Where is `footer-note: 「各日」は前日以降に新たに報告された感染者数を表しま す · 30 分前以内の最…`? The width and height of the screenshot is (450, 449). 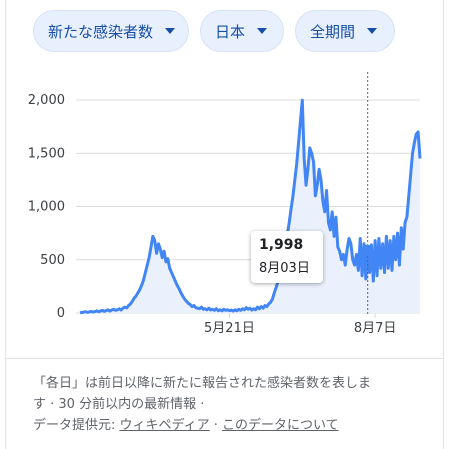
footer-note: 「各日」は前日以降に新たに報告された感染者数を表しま す · 30 分前以内の最… is located at coordinates (233, 404).